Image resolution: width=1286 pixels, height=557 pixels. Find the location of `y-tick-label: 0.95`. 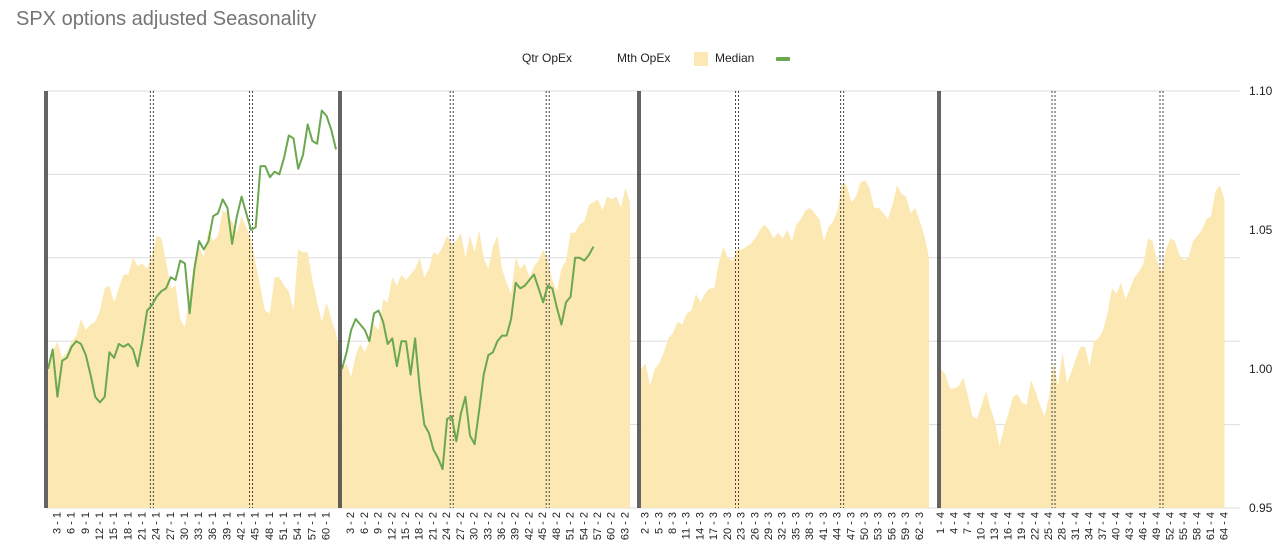

y-tick-label: 0.95 is located at coordinates (1261, 508).